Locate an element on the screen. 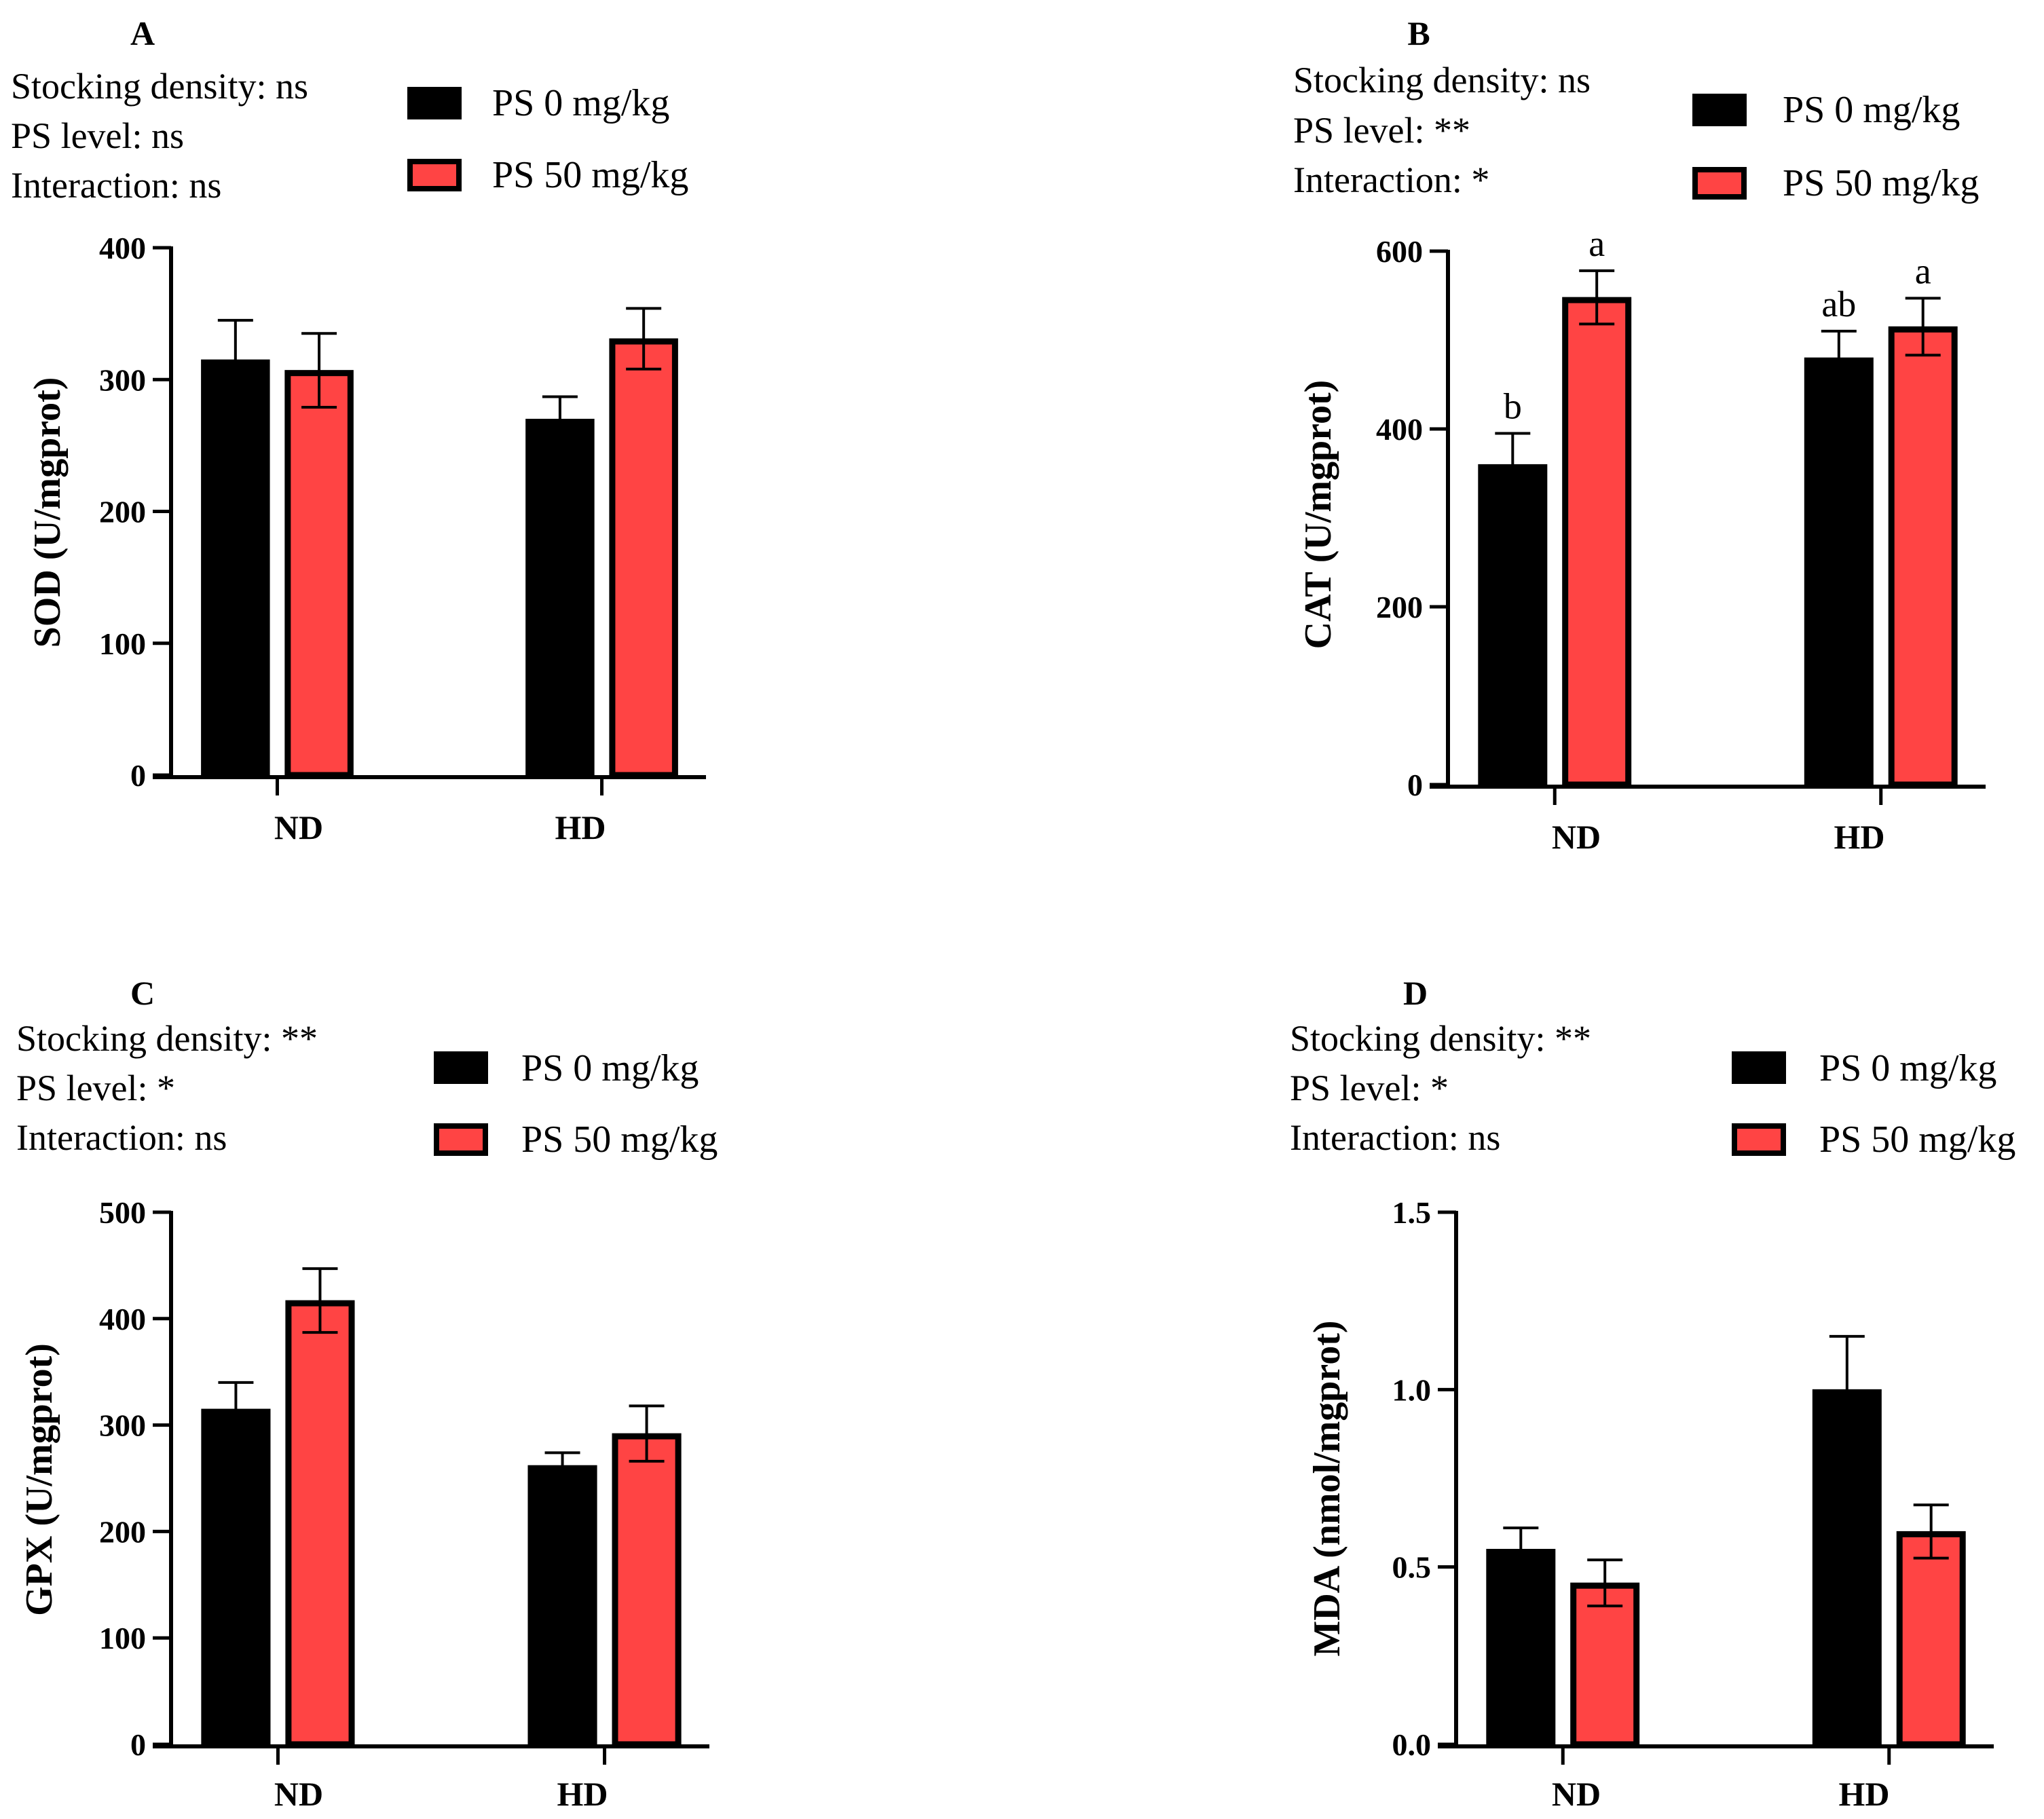 The width and height of the screenshot is (2044, 1819). stats-ps-level: PS level: ns is located at coordinates (97, 135).